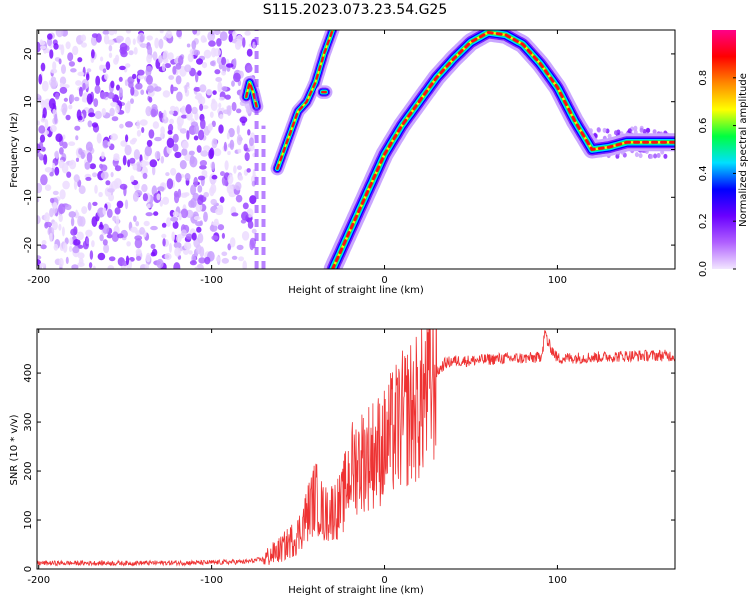 The height and width of the screenshot is (600, 750). What do you see at coordinates (28, 373) in the screenshot?
I see `y-tick-label: 400` at bounding box center [28, 373].